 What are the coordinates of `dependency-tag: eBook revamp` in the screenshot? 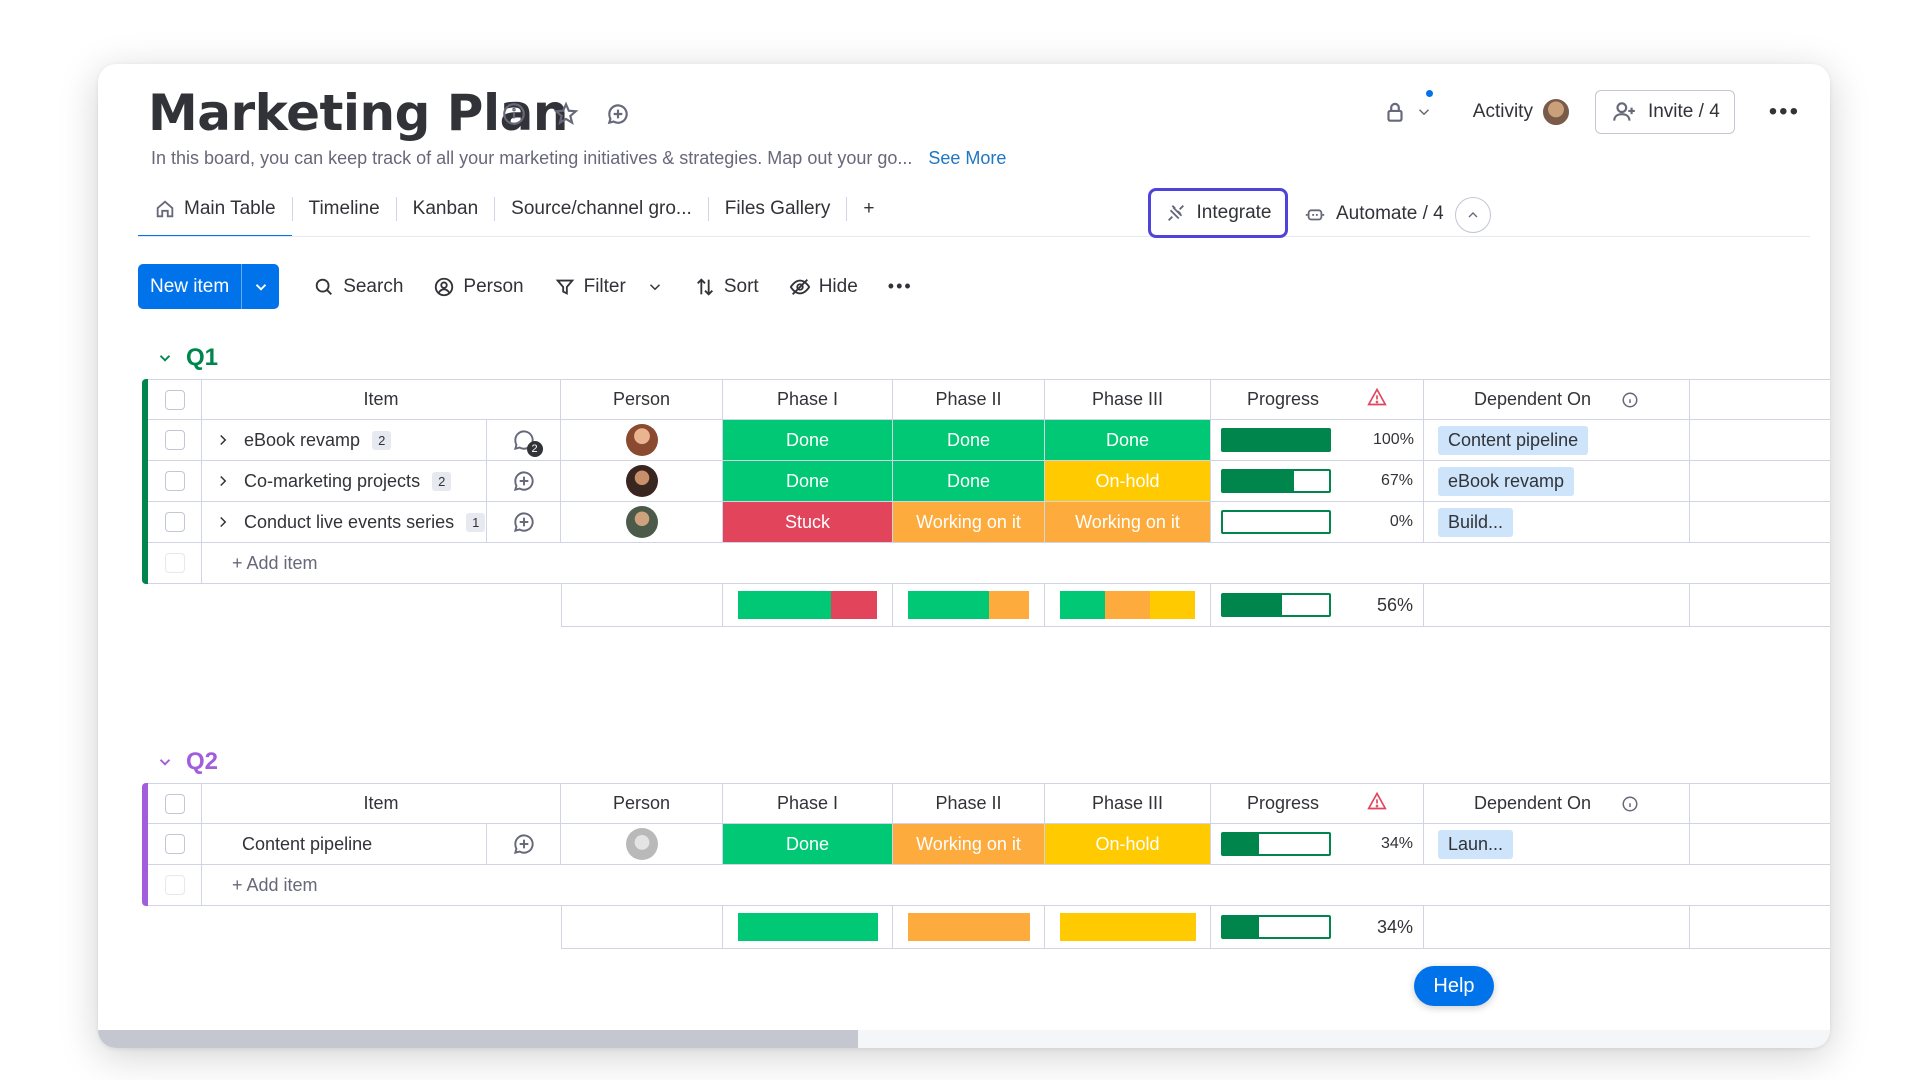 It's located at (1506, 481).